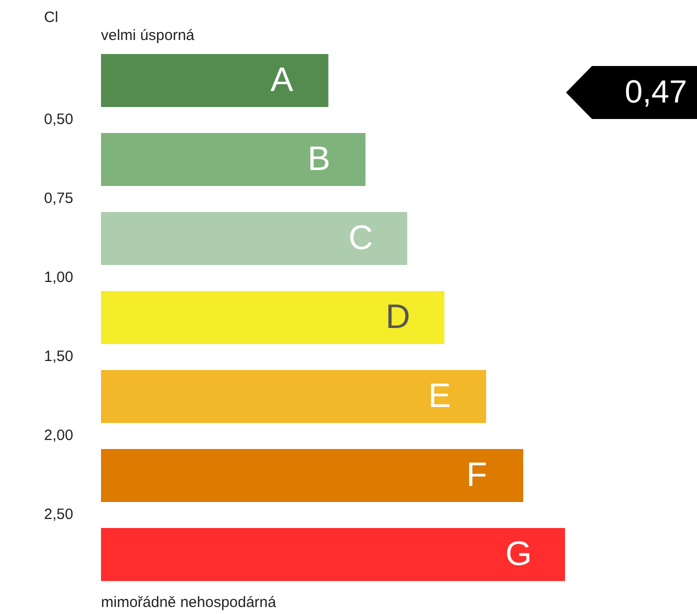 This screenshot has height=614, width=697. I want to click on text: 0,50, so click(59, 119).